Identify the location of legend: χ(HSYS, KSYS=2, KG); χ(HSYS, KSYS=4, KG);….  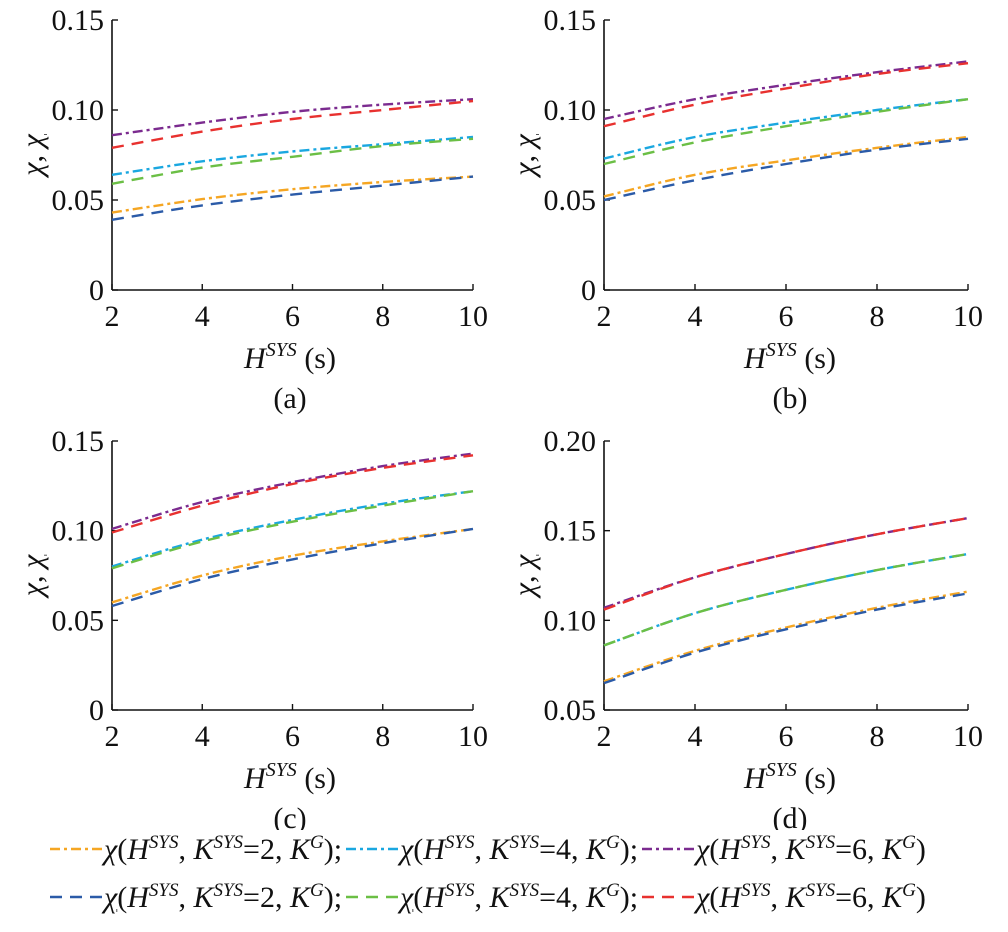
(504, 880).